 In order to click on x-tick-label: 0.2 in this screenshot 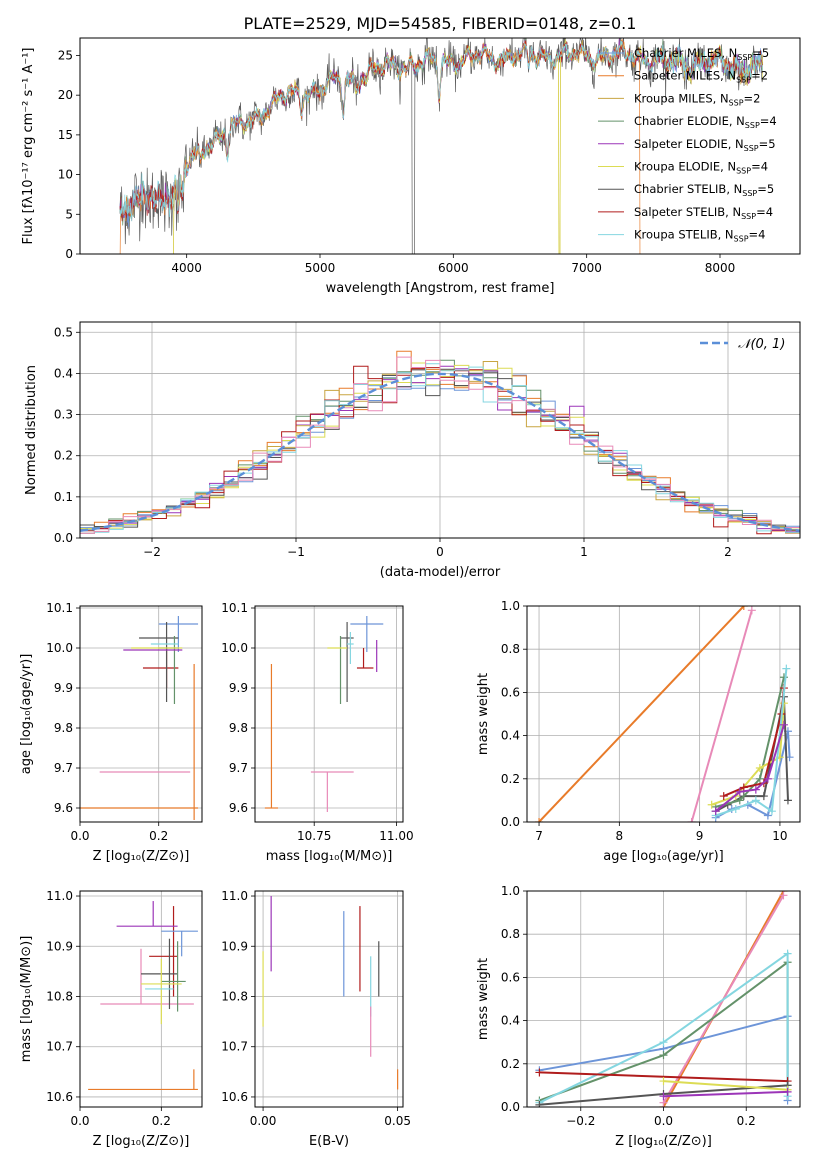, I will do `click(161, 1121)`.